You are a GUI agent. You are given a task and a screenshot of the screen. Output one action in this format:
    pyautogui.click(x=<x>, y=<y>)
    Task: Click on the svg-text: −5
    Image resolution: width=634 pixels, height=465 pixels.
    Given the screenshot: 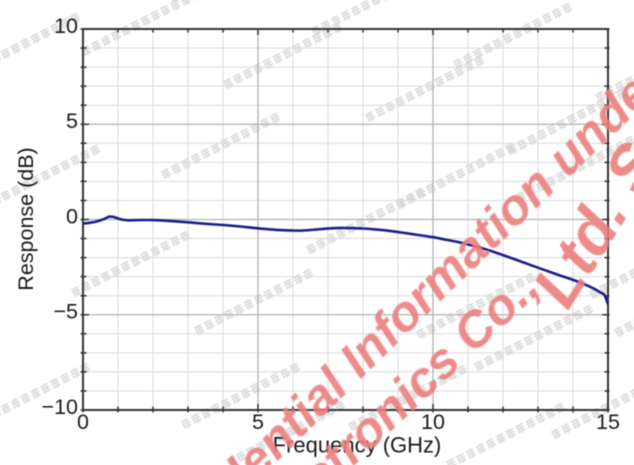 What is the action you would take?
    pyautogui.click(x=65, y=312)
    